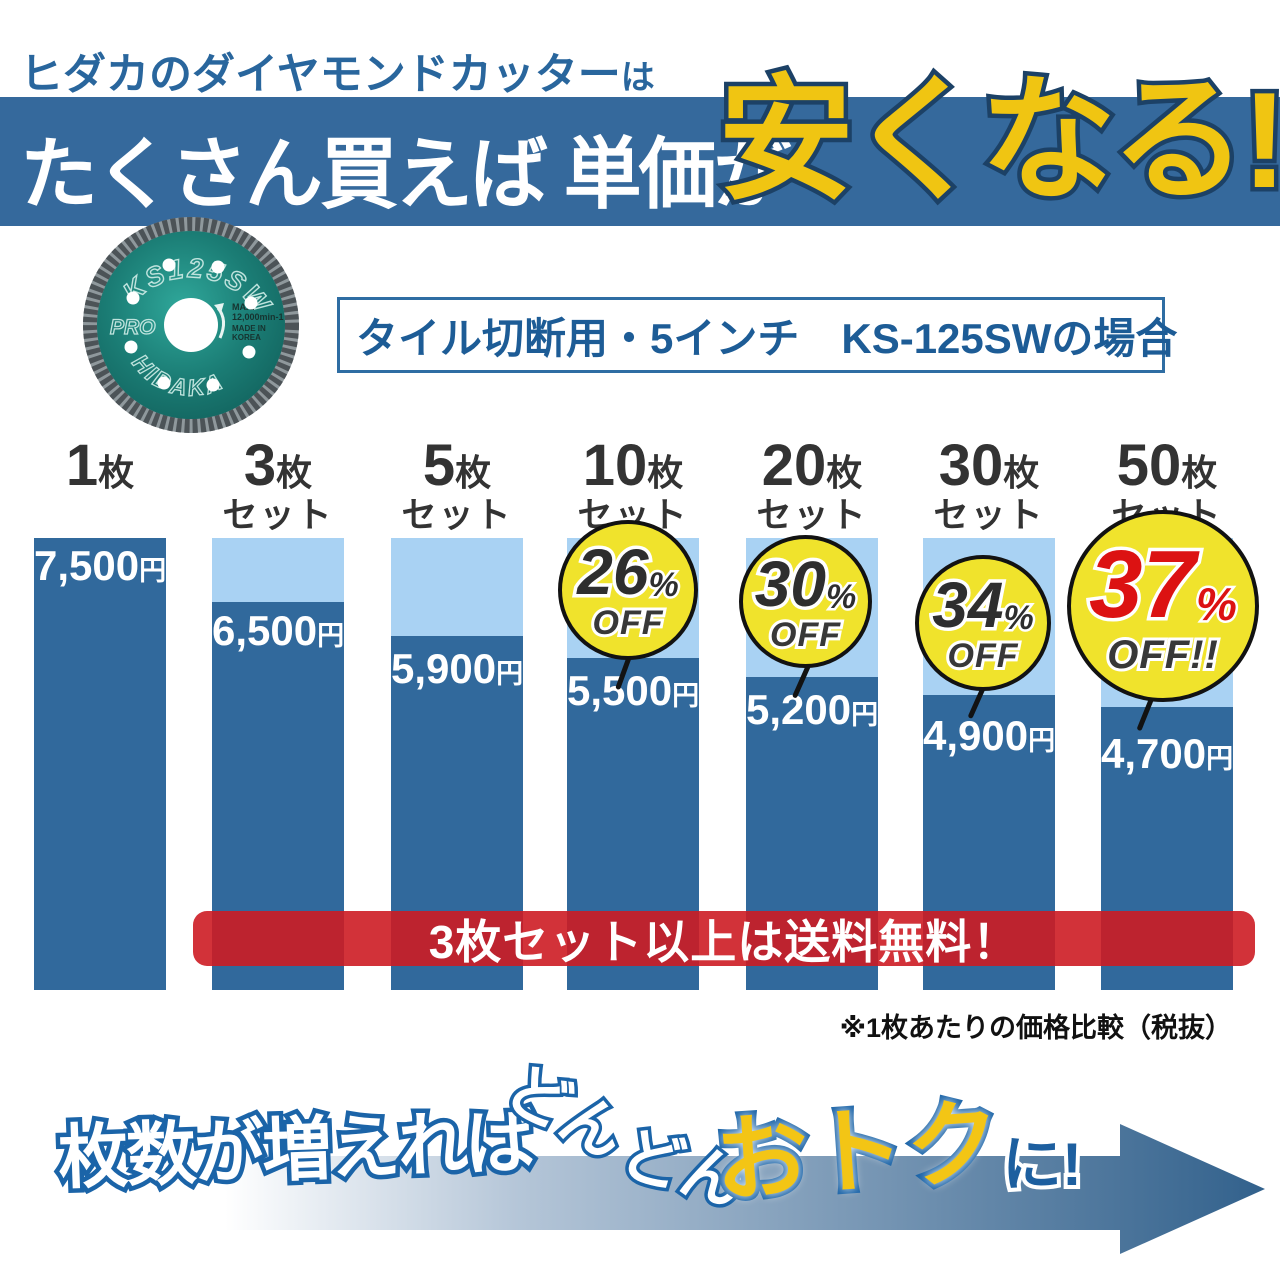  What do you see at coordinates (989, 735) in the screenshot?
I see `price-label: 4,900円` at bounding box center [989, 735].